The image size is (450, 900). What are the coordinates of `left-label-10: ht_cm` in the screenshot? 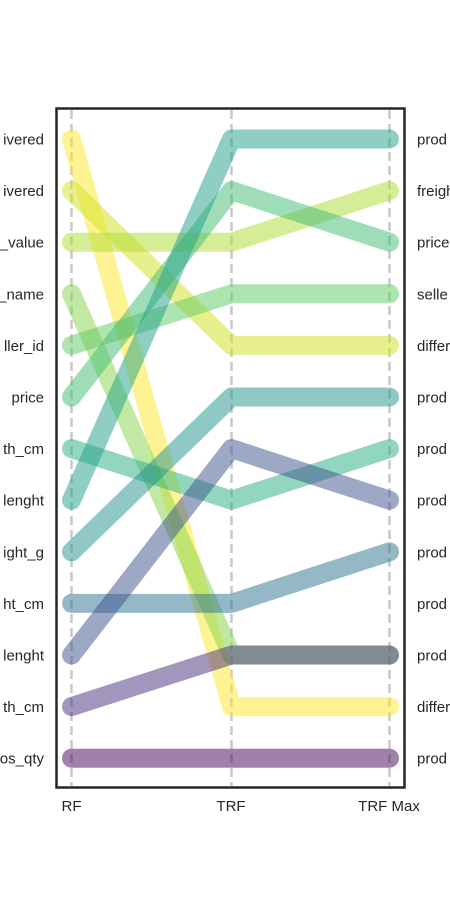 It's located at (23, 604).